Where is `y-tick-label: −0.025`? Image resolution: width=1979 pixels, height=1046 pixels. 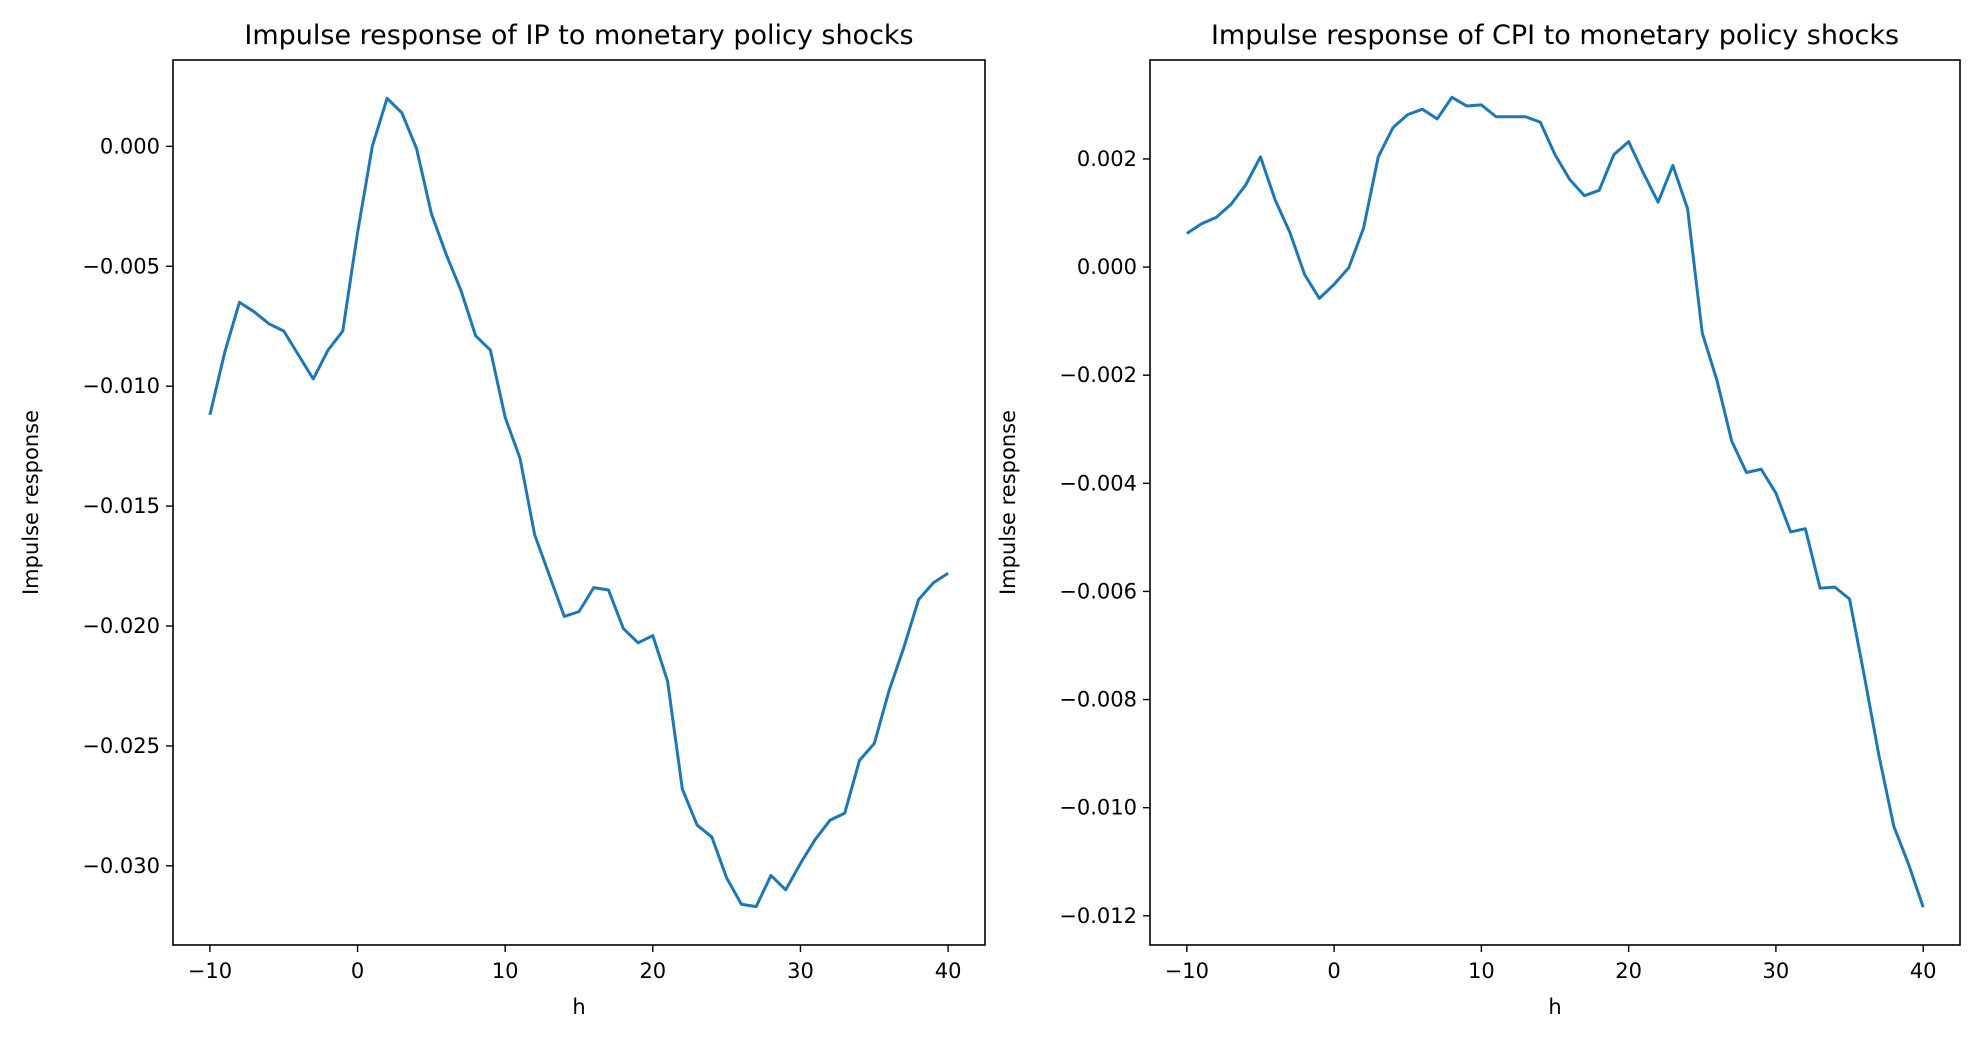
y-tick-label: −0.025 is located at coordinates (121, 746).